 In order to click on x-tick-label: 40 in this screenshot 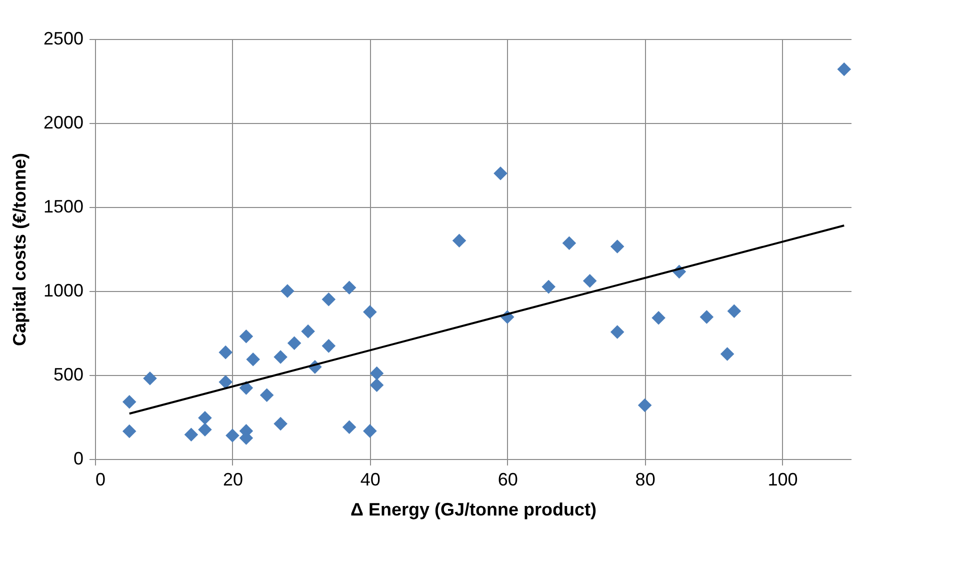, I will do `click(370, 480)`.